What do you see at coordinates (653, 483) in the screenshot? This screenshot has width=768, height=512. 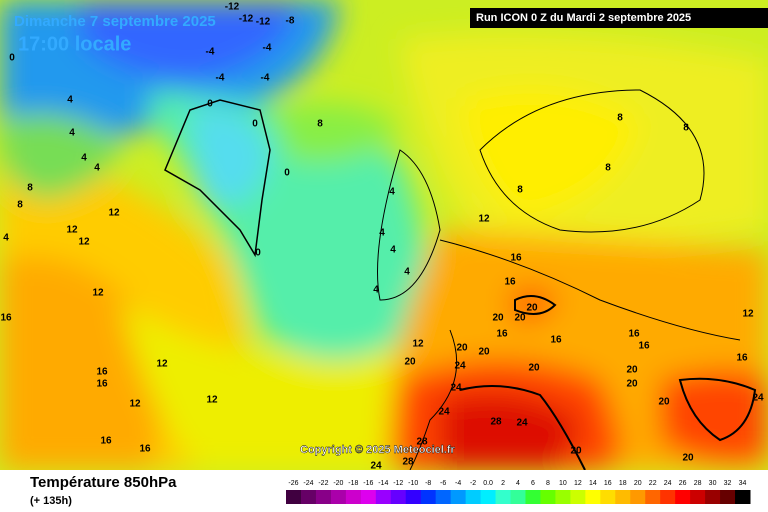 I see `scale-label: 22` at bounding box center [653, 483].